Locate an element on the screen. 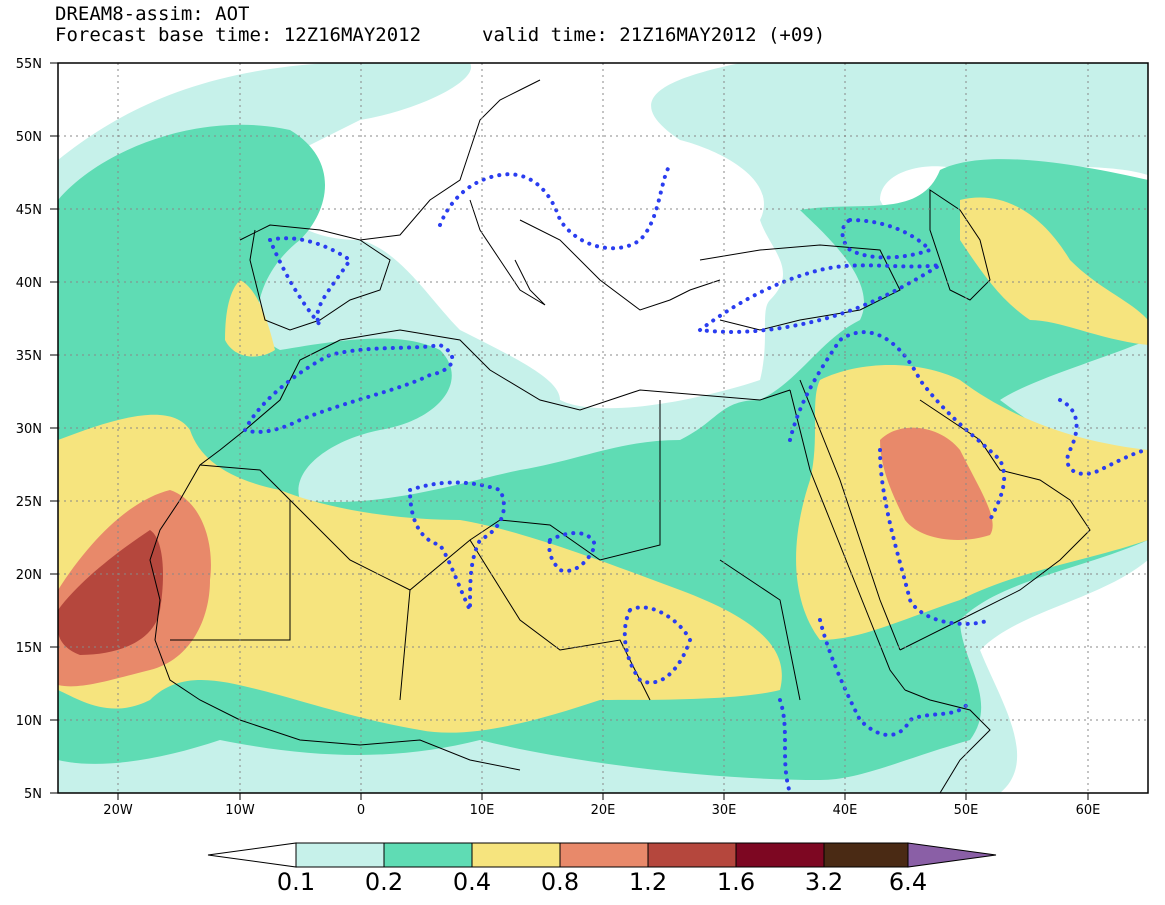  lat-tick: 35N is located at coordinates (29, 356).